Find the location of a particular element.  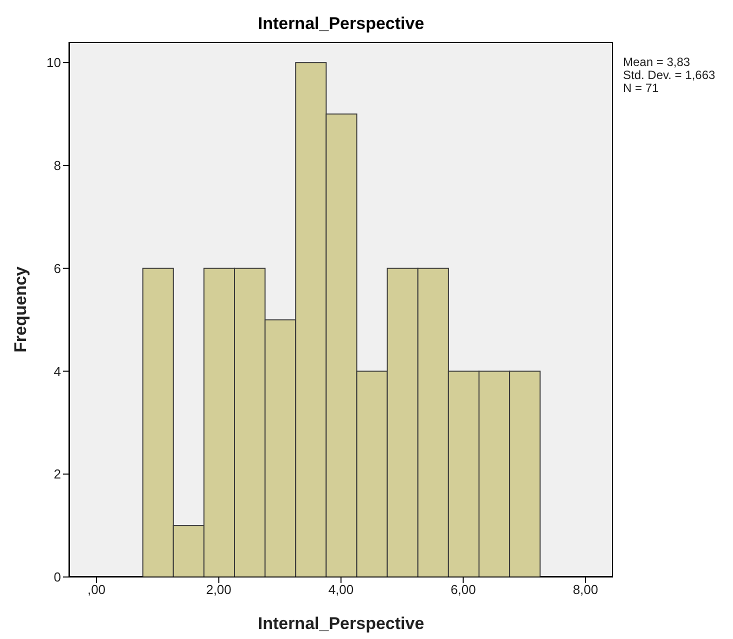

y-tick-label: 10 is located at coordinates (53, 62).